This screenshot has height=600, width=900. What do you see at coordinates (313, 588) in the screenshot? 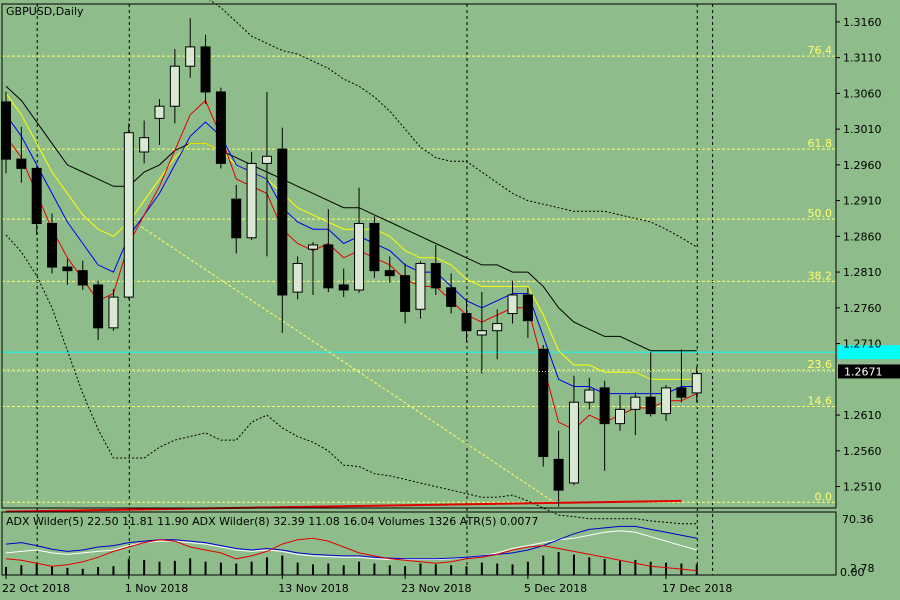
I see `date-tick-label: 13 Nov 2018` at bounding box center [313, 588].